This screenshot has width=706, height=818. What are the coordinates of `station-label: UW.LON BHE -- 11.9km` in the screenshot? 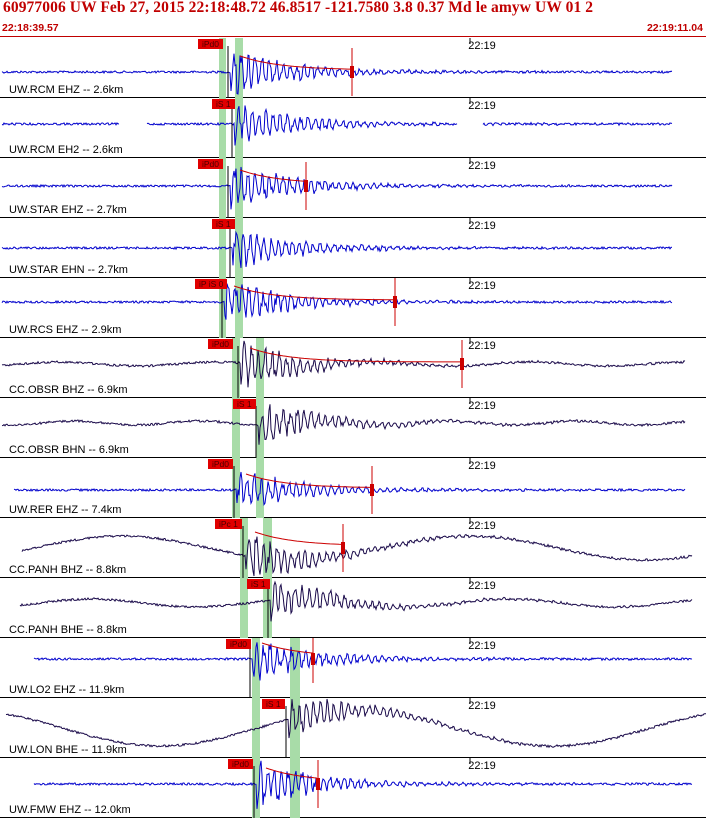 It's located at (68, 750).